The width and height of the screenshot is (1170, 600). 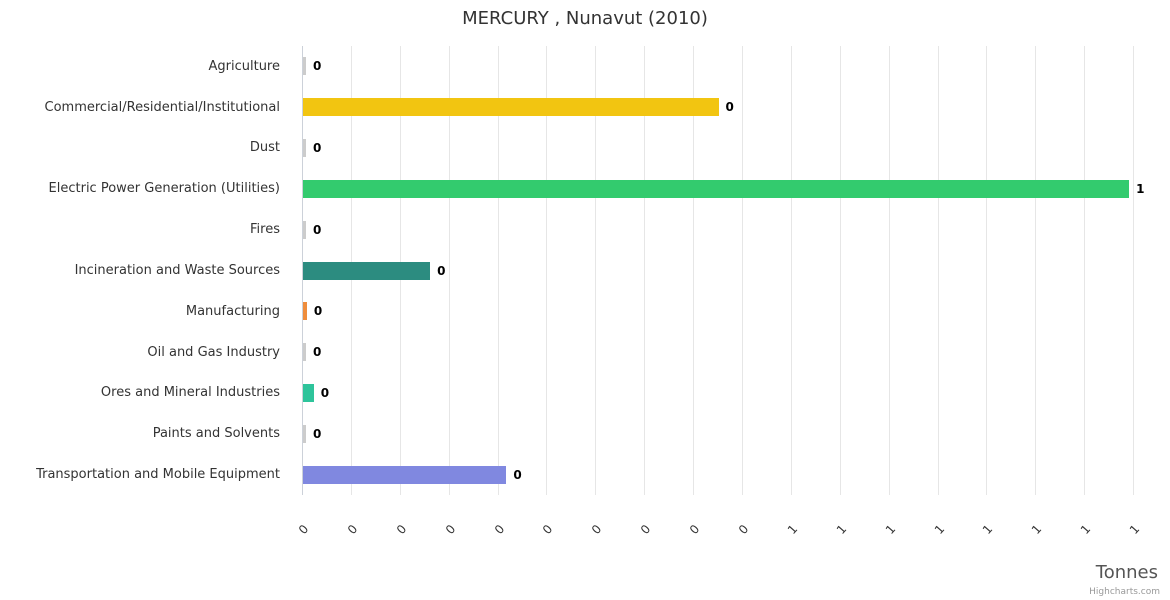 I want to click on category-label: Agriculture, so click(x=244, y=66).